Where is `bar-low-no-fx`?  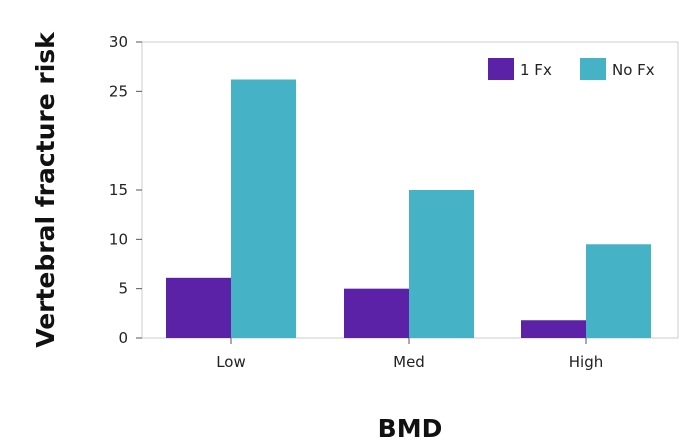
bar-low-no-fx is located at coordinates (263, 208).